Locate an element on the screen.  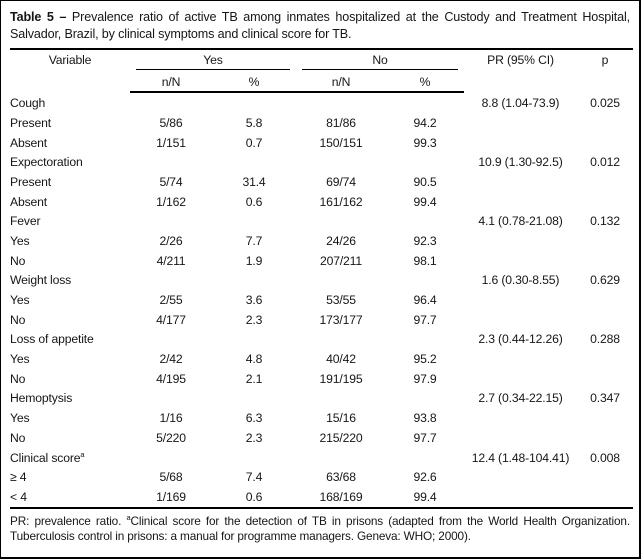
pr-cell: 10.9 (1.30-92.5) is located at coordinates (520, 162).